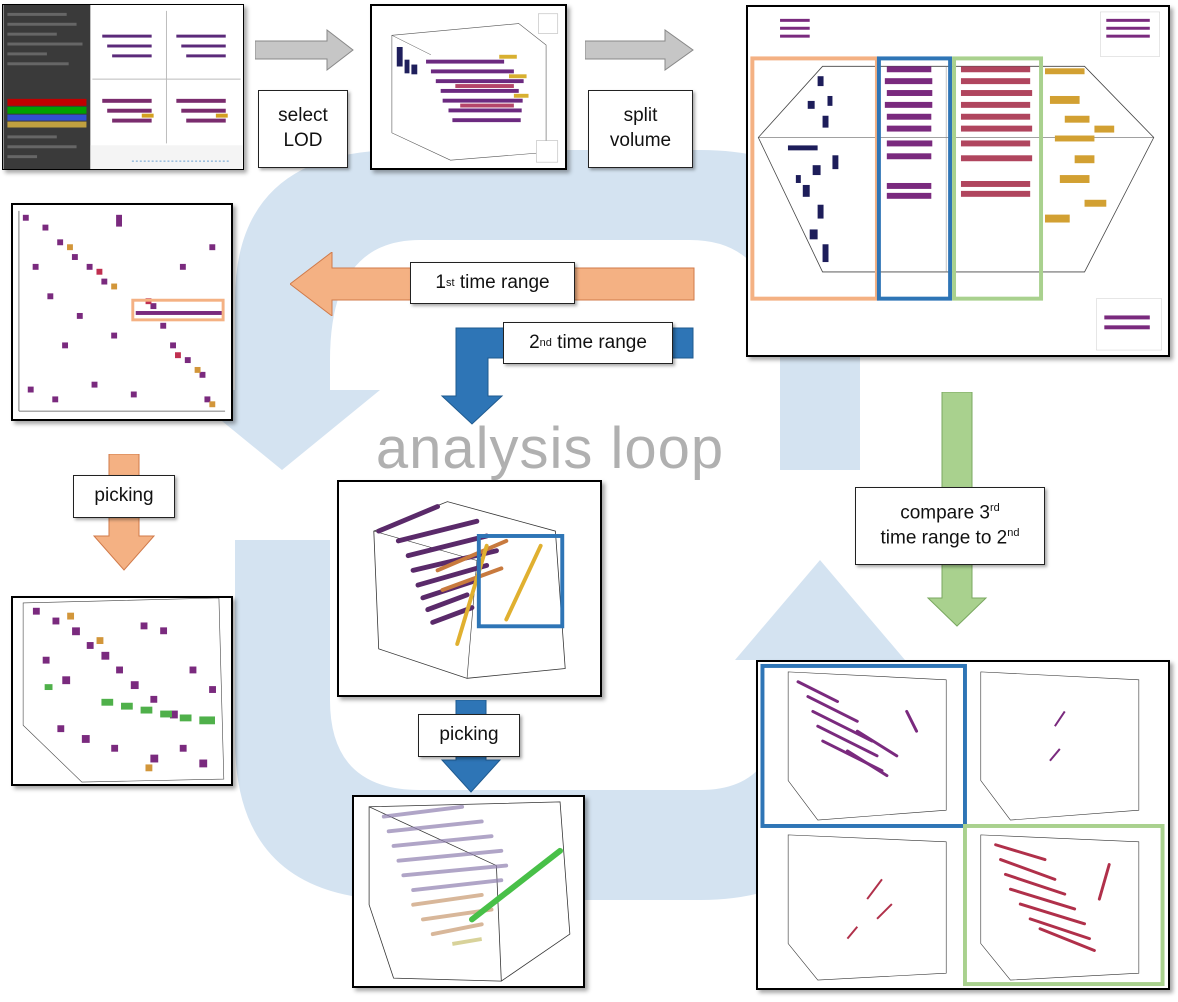  I want to click on software-ui-screenshot, so click(123, 87).